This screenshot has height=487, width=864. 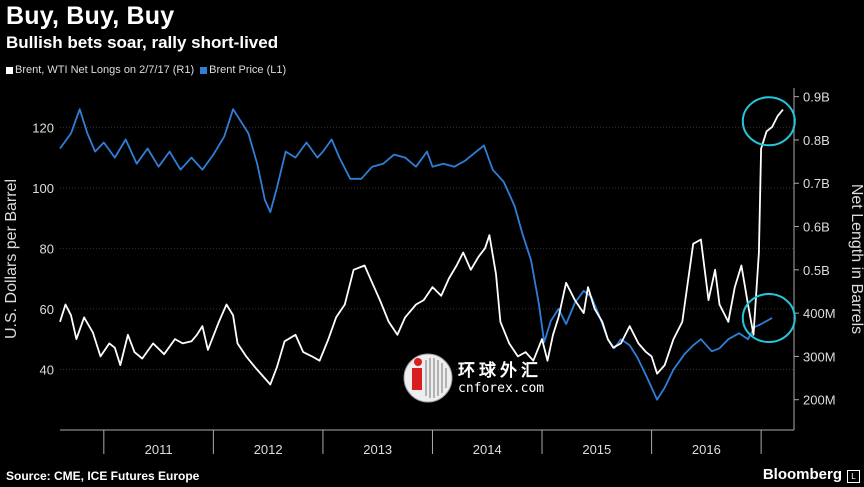 What do you see at coordinates (103, 476) in the screenshot?
I see `source-note: Source: CME, ICE Futures Europe` at bounding box center [103, 476].